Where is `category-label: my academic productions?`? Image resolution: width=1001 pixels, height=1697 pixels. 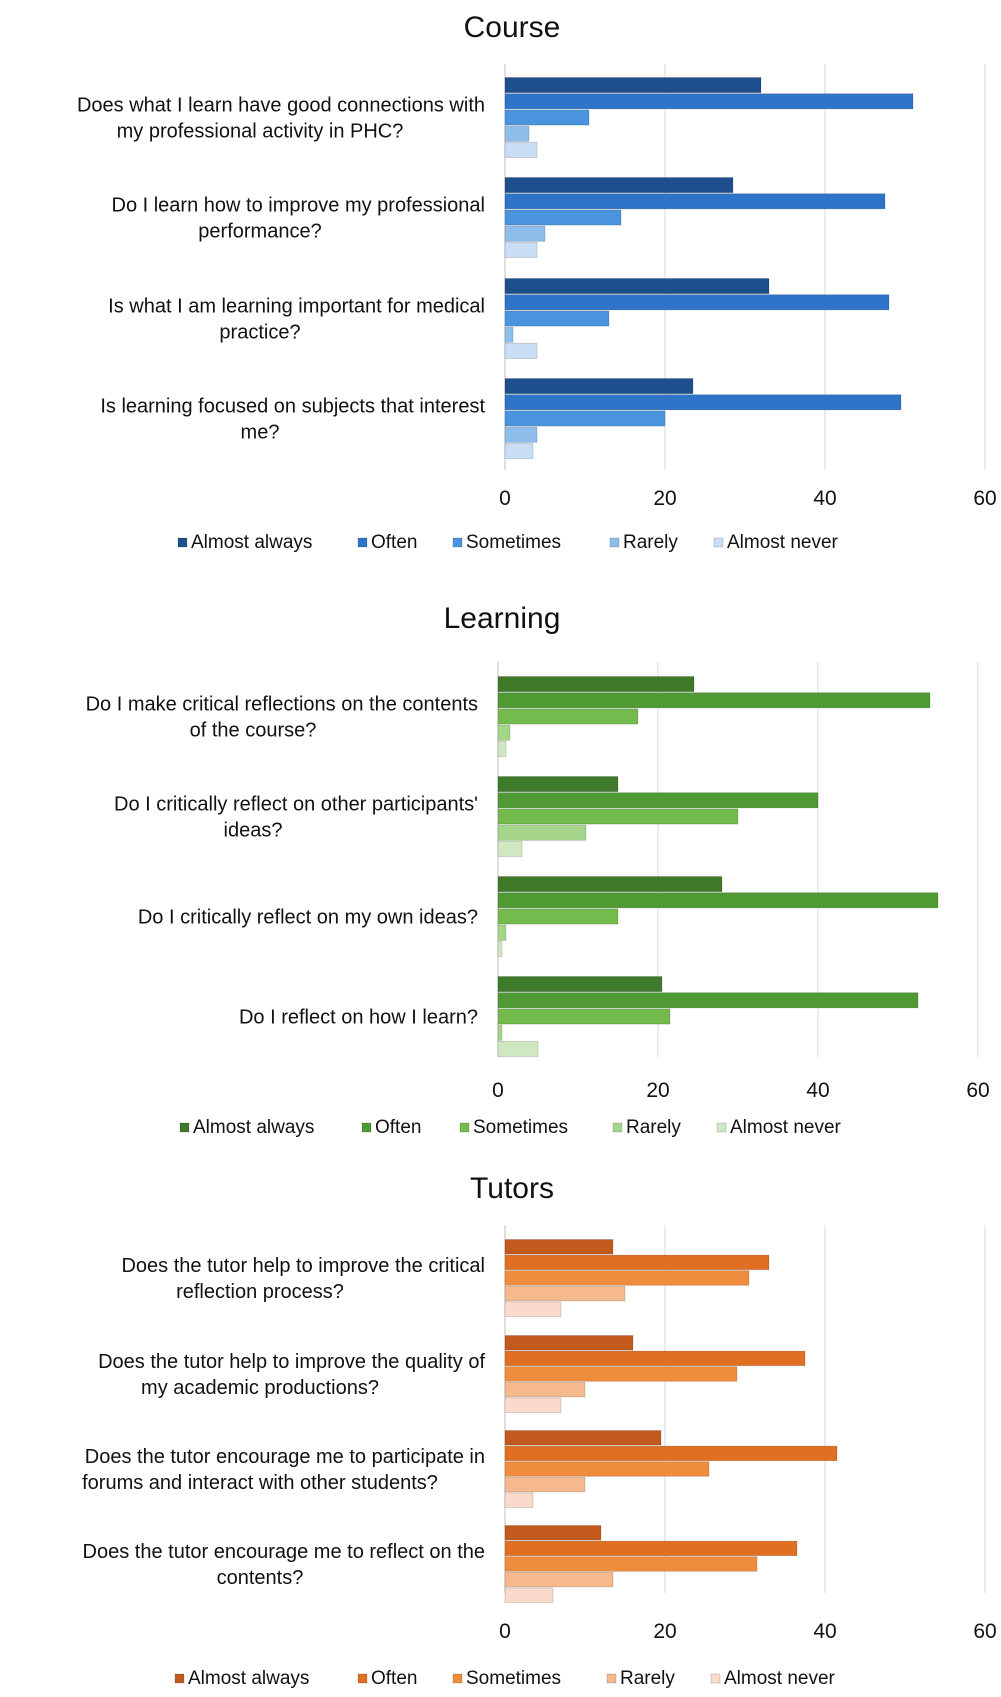
category-label: my academic productions? is located at coordinates (260, 1388).